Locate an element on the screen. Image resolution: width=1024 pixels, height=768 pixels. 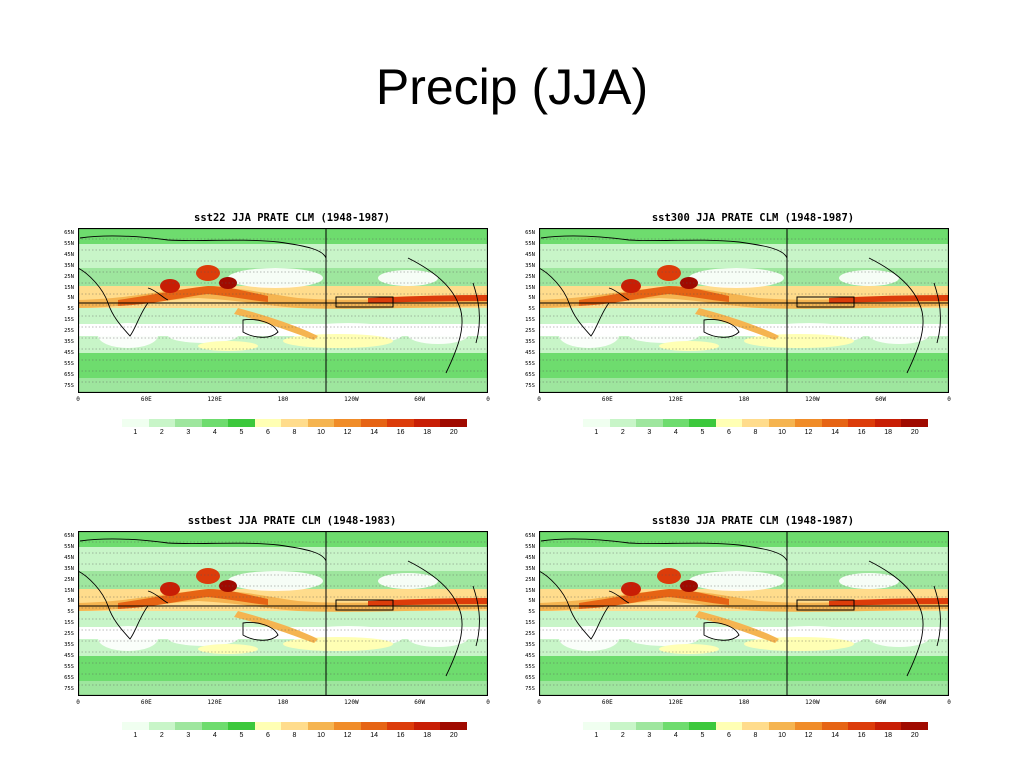
lon-tick-label: 120E is located at coordinates (675, 399).